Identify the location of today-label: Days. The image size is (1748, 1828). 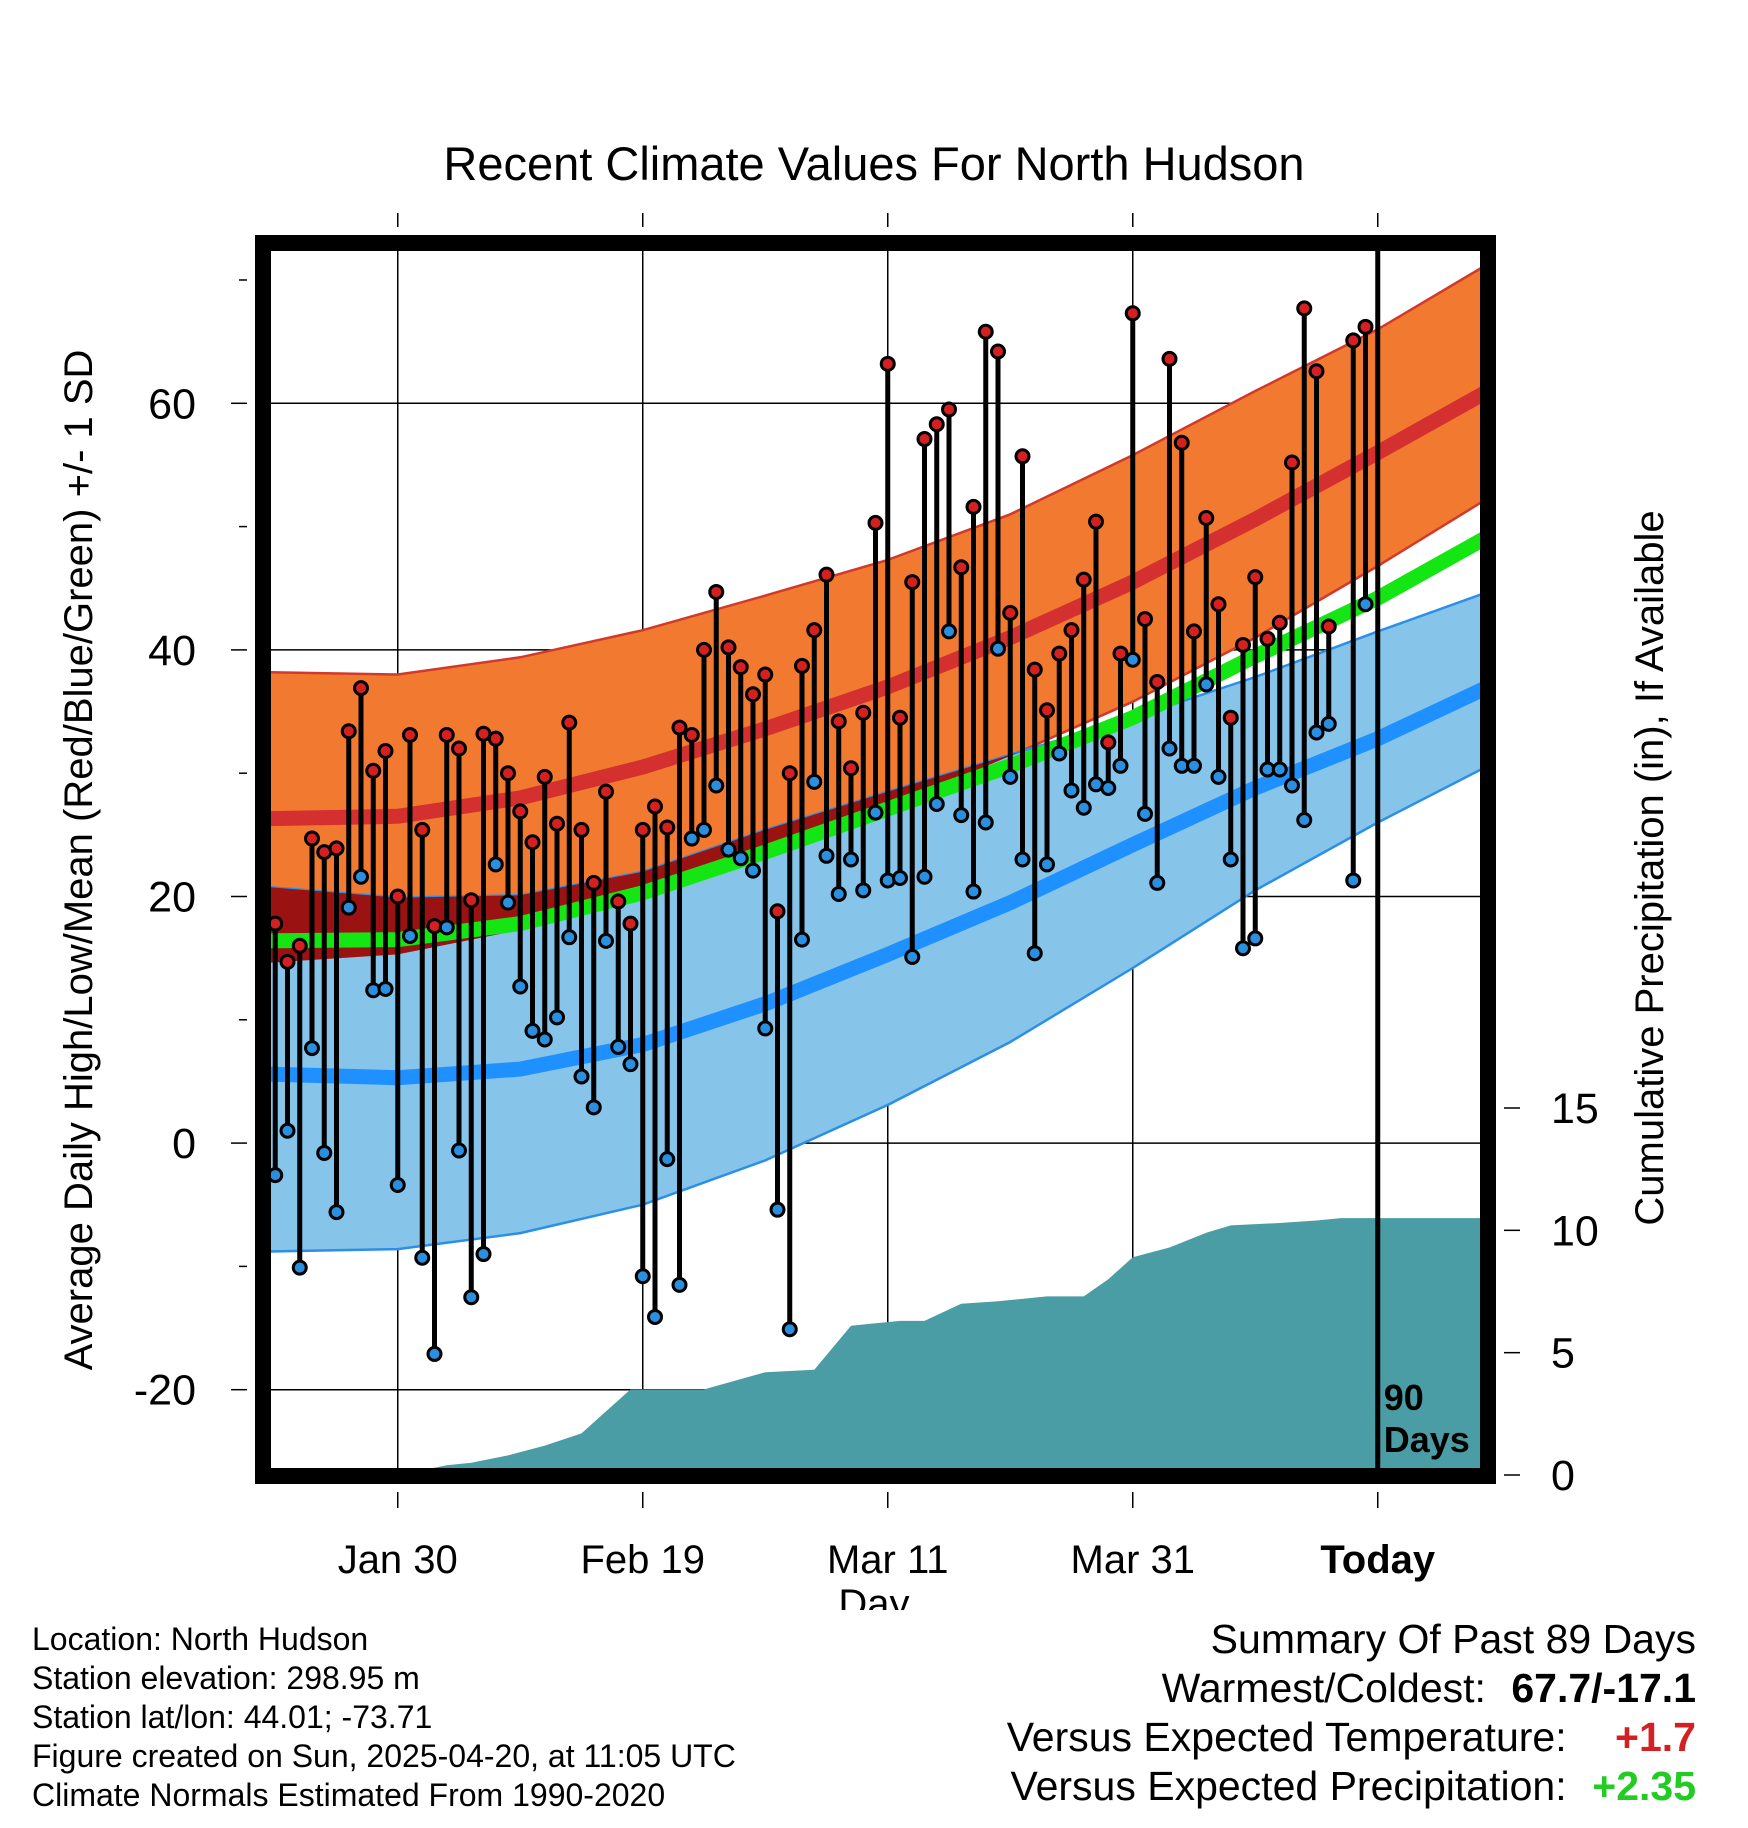
(1427, 1439).